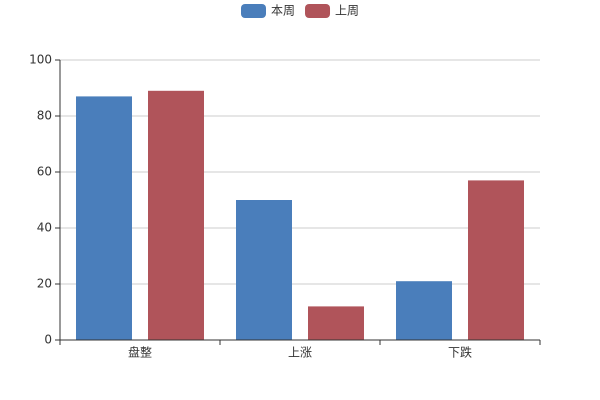 Image resolution: width=600 pixels, height=400 pixels. I want to click on y-tick-label: 40, so click(44, 228).